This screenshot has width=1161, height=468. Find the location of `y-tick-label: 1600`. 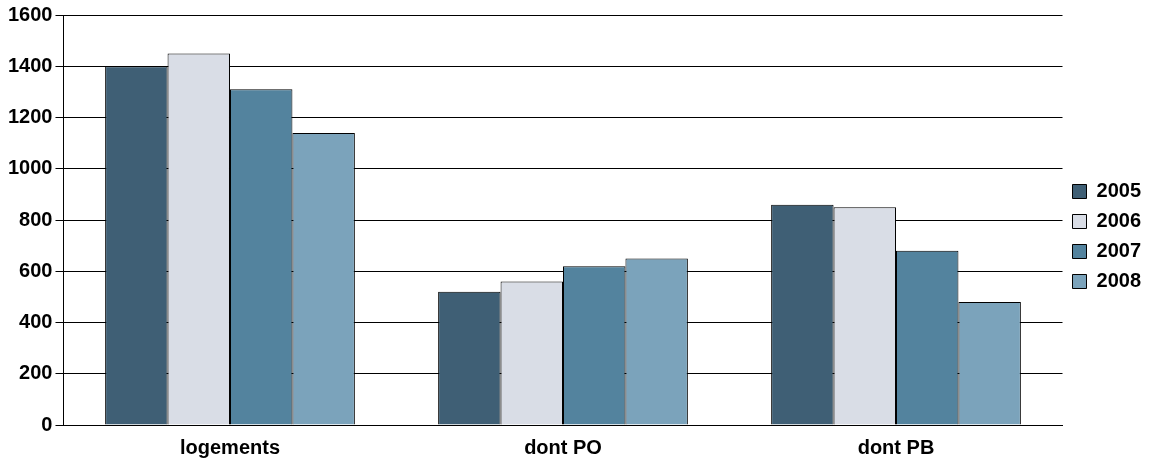

y-tick-label: 1600 is located at coordinates (30, 13).